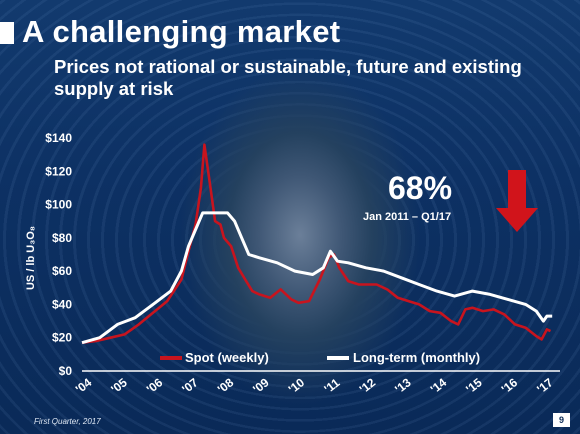 The width and height of the screenshot is (580, 434). Describe the element at coordinates (320, 357) in the screenshot. I see `legend: Spot (weekly) Long-term (monthly)` at that location.